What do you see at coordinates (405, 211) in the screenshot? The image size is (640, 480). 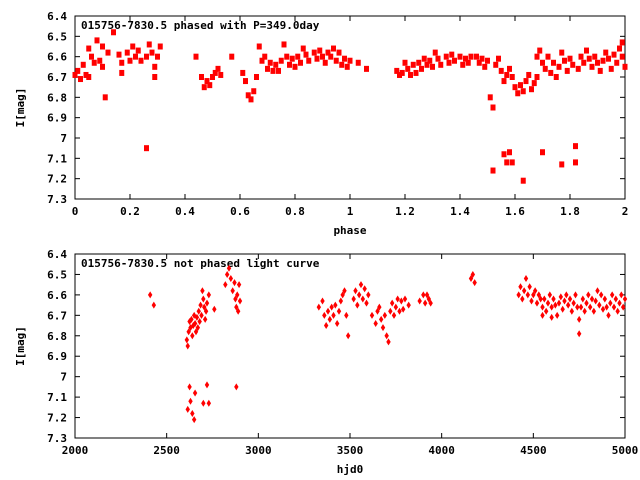 I see `x-tick-label: 1.2` at bounding box center [405, 211].